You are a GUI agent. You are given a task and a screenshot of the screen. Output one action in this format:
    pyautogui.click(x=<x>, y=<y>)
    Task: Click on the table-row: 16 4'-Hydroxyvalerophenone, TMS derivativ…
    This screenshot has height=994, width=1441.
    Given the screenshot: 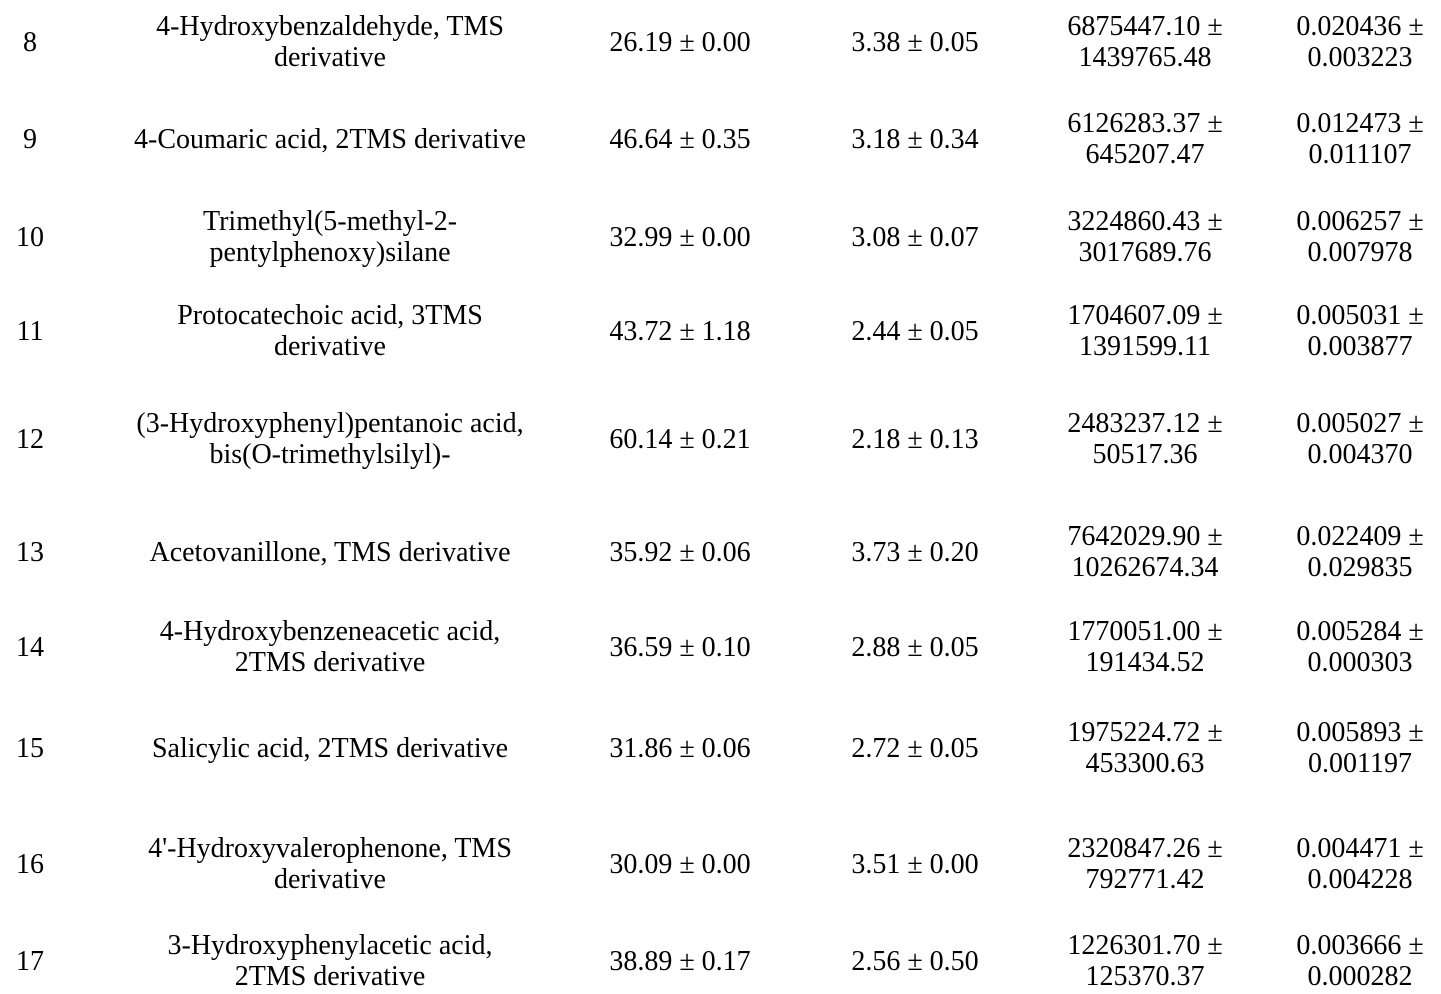 What is the action you would take?
    pyautogui.click(x=720, y=864)
    